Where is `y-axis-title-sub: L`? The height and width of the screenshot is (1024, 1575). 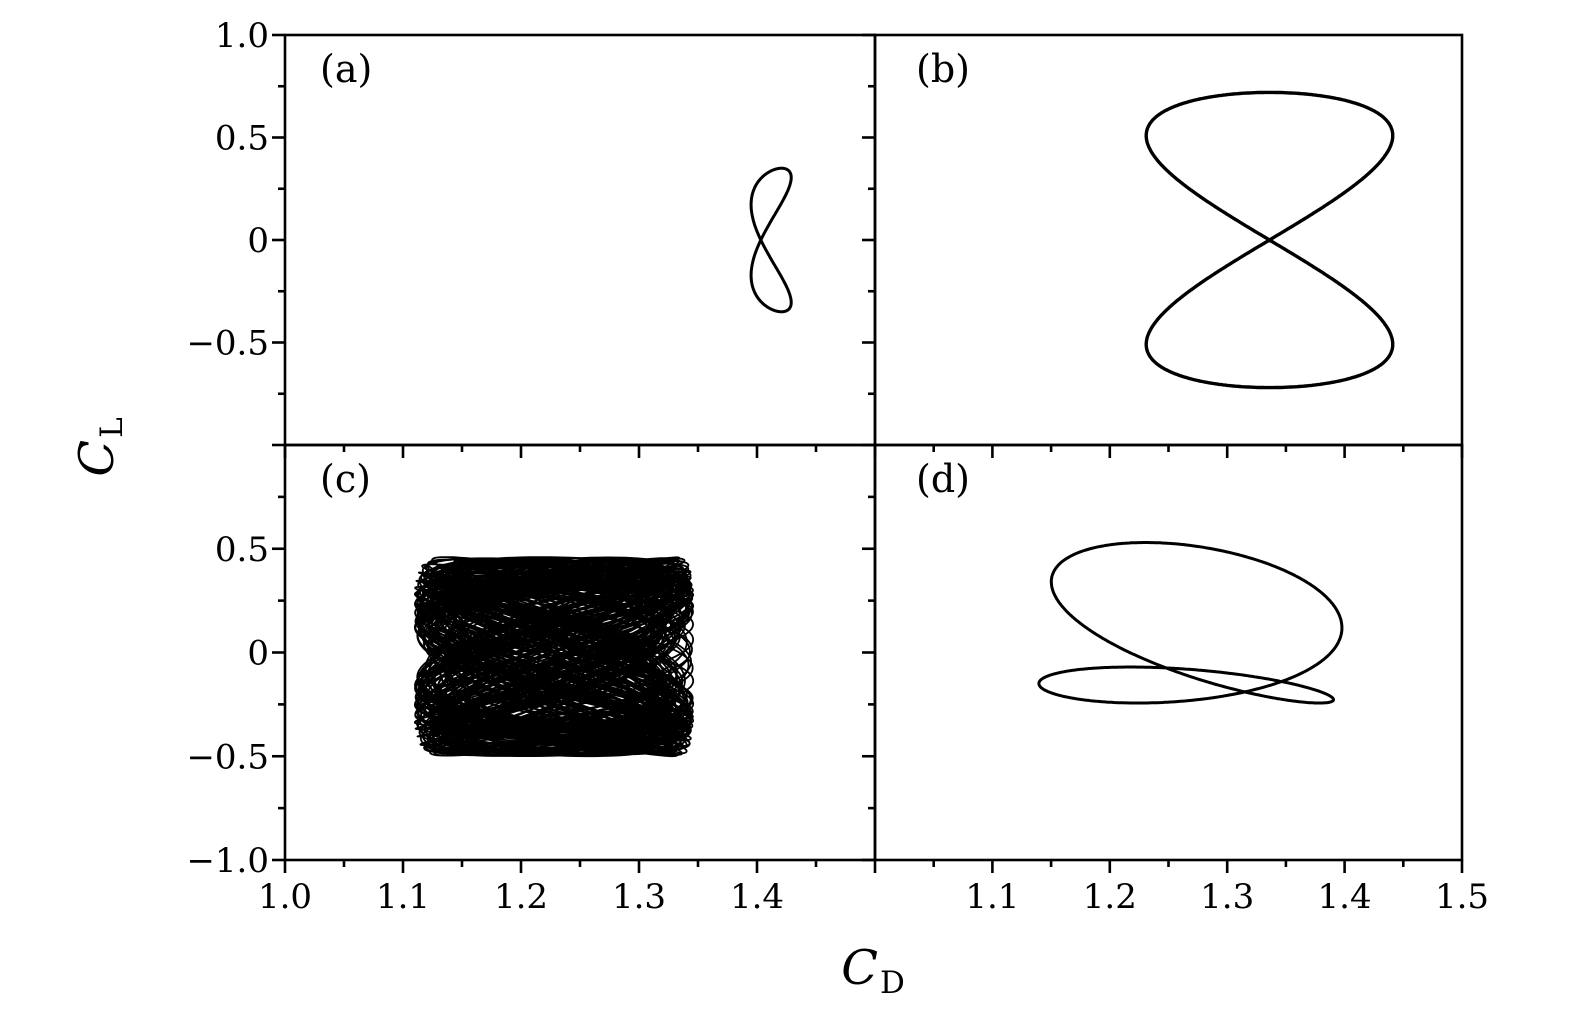 y-axis-title-sub: L is located at coordinates (112, 427).